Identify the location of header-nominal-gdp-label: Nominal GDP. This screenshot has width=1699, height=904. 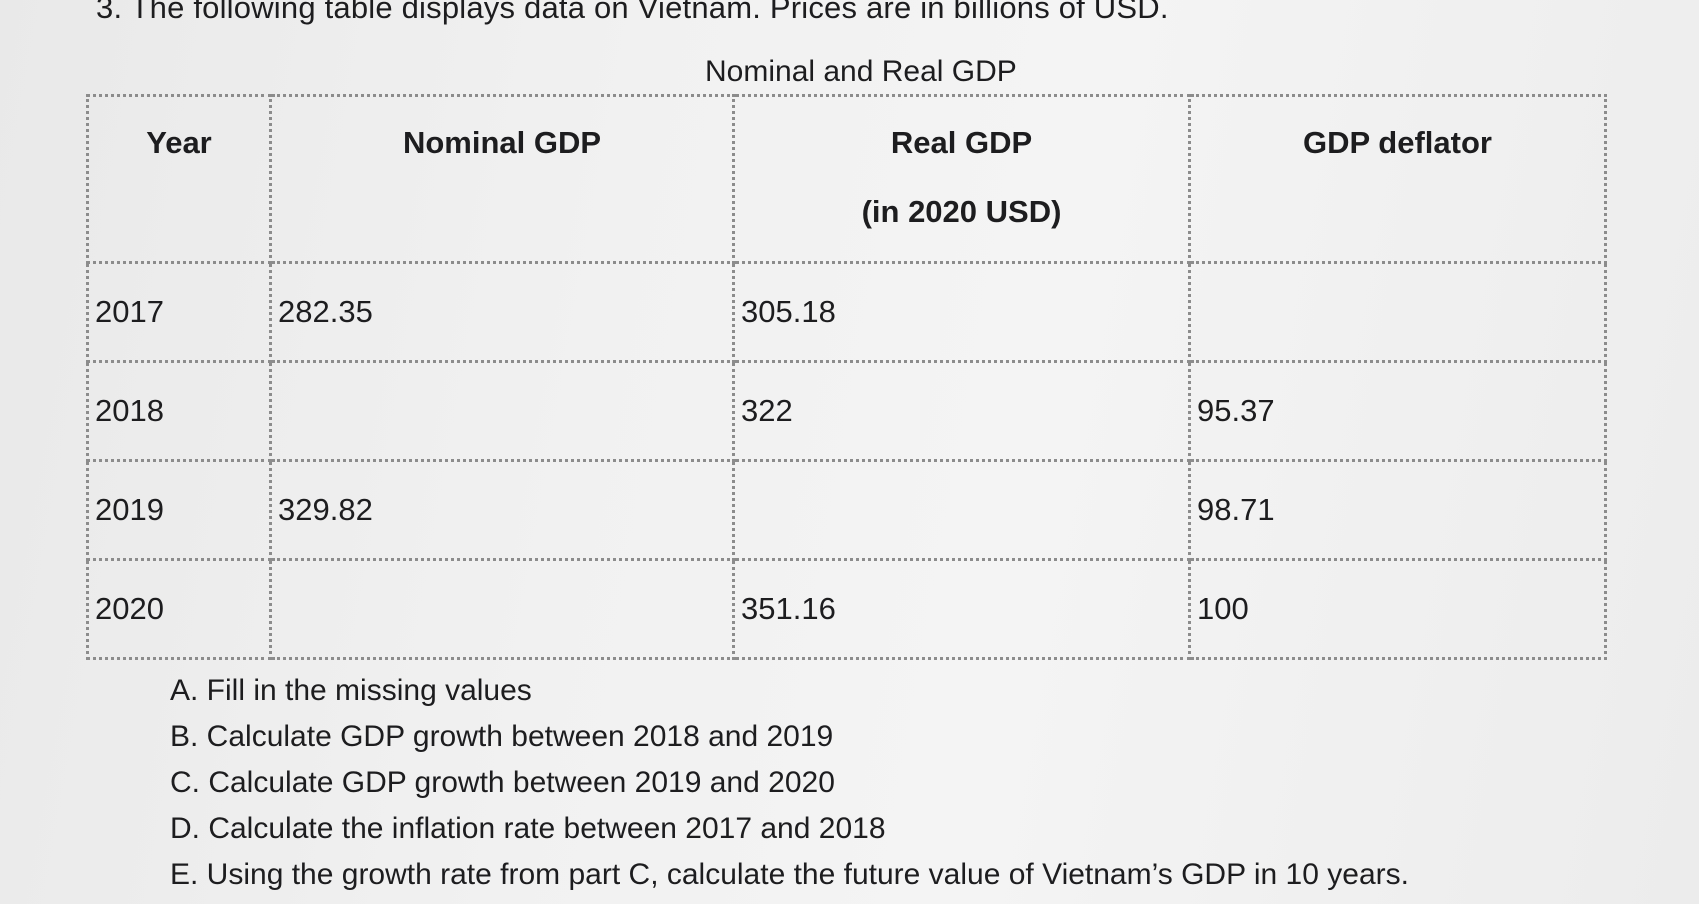
(502, 142).